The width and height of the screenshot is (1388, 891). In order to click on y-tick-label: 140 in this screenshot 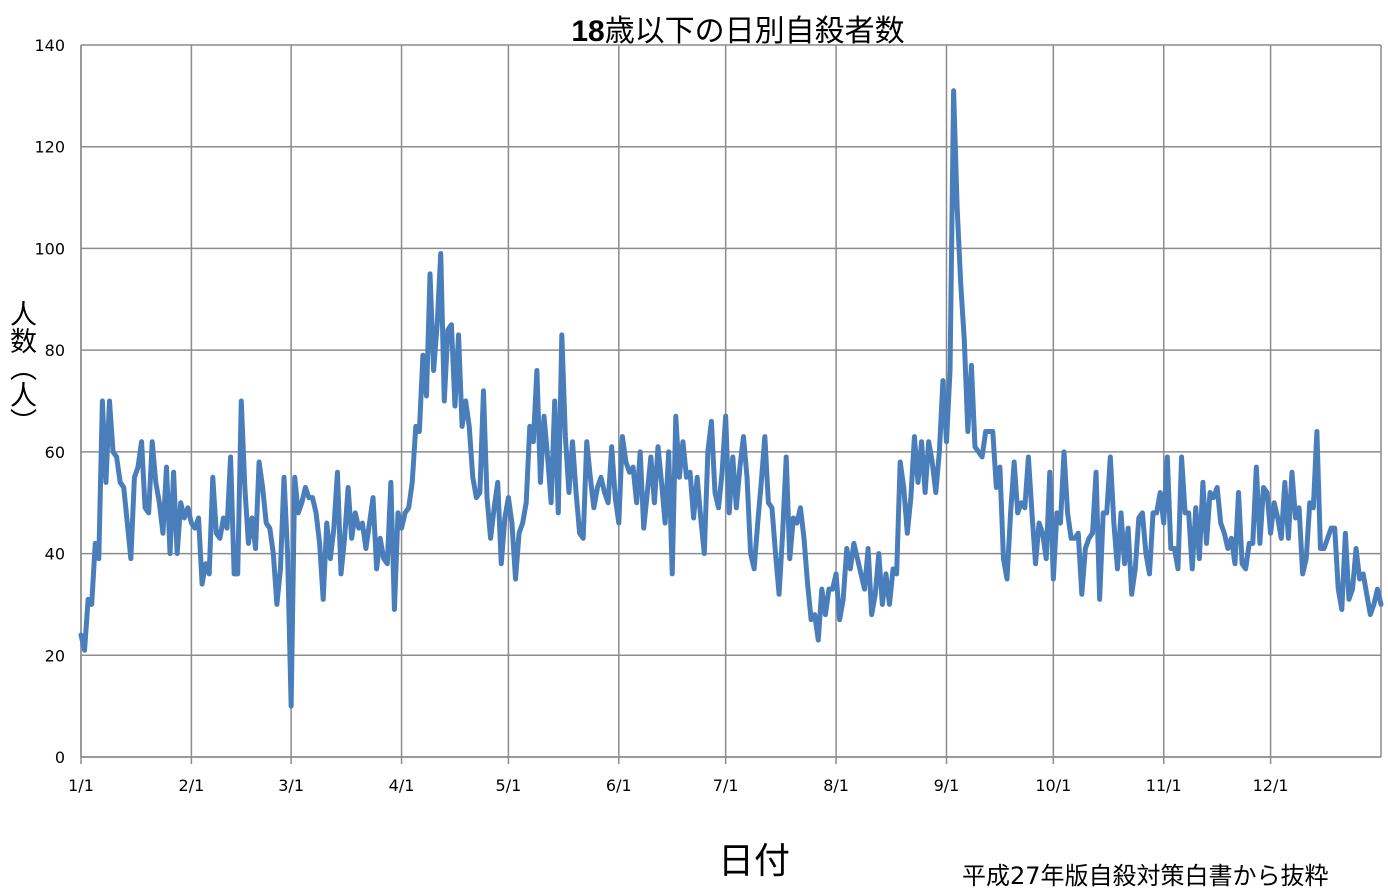, I will do `click(49, 45)`.